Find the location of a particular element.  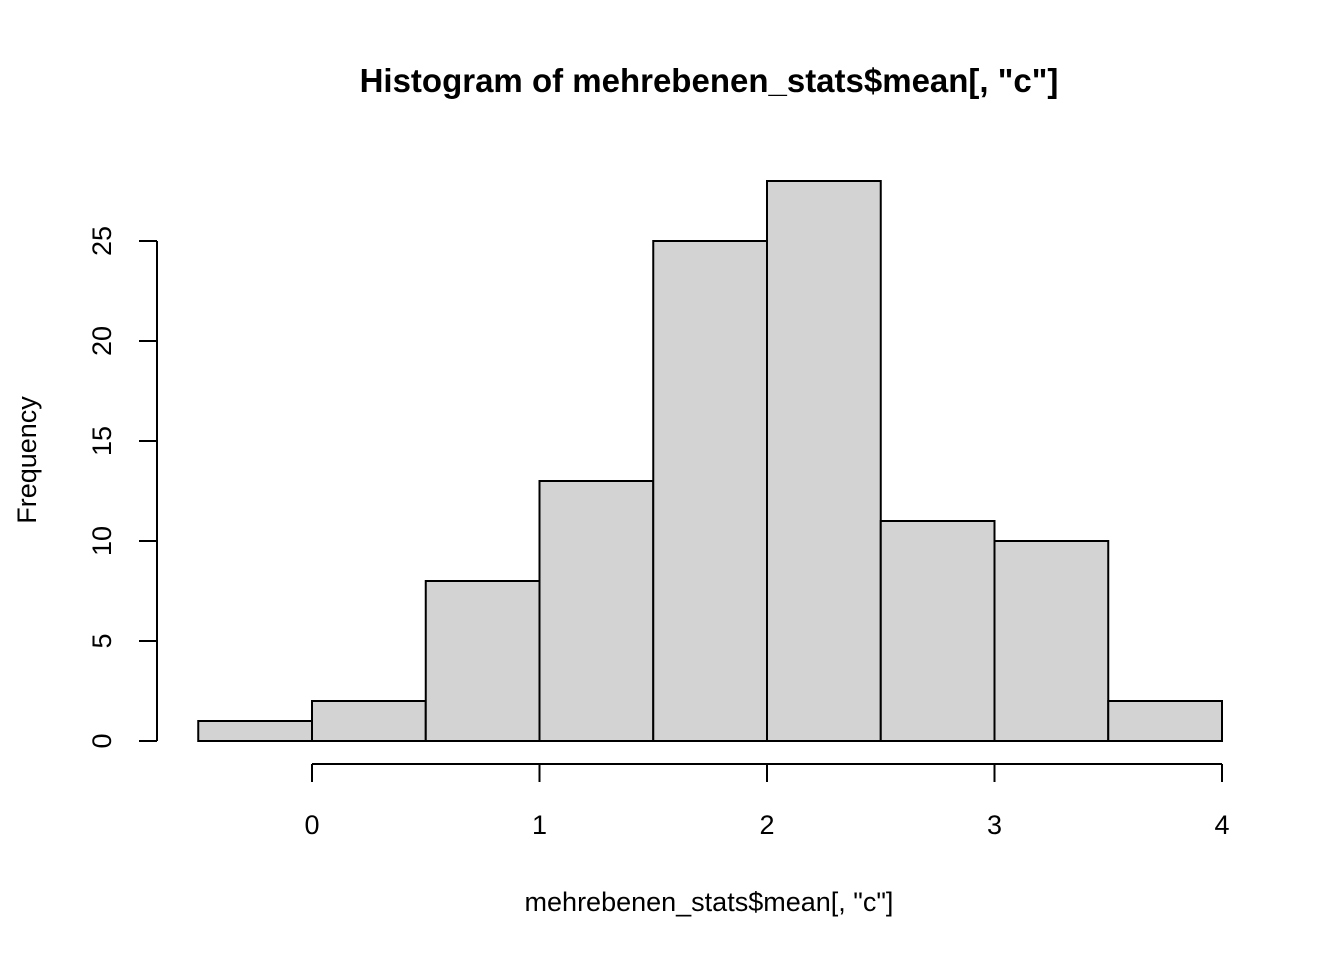

x-tick-label: 0 is located at coordinates (311, 825).